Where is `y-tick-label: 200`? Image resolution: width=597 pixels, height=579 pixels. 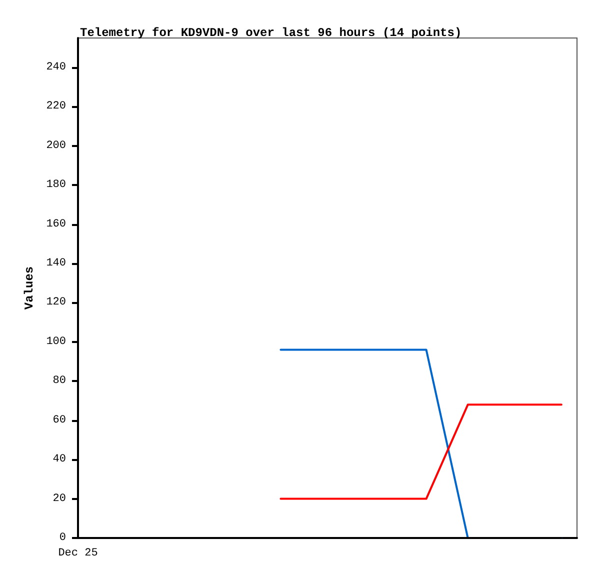 y-tick-label: 200 is located at coordinates (56, 146).